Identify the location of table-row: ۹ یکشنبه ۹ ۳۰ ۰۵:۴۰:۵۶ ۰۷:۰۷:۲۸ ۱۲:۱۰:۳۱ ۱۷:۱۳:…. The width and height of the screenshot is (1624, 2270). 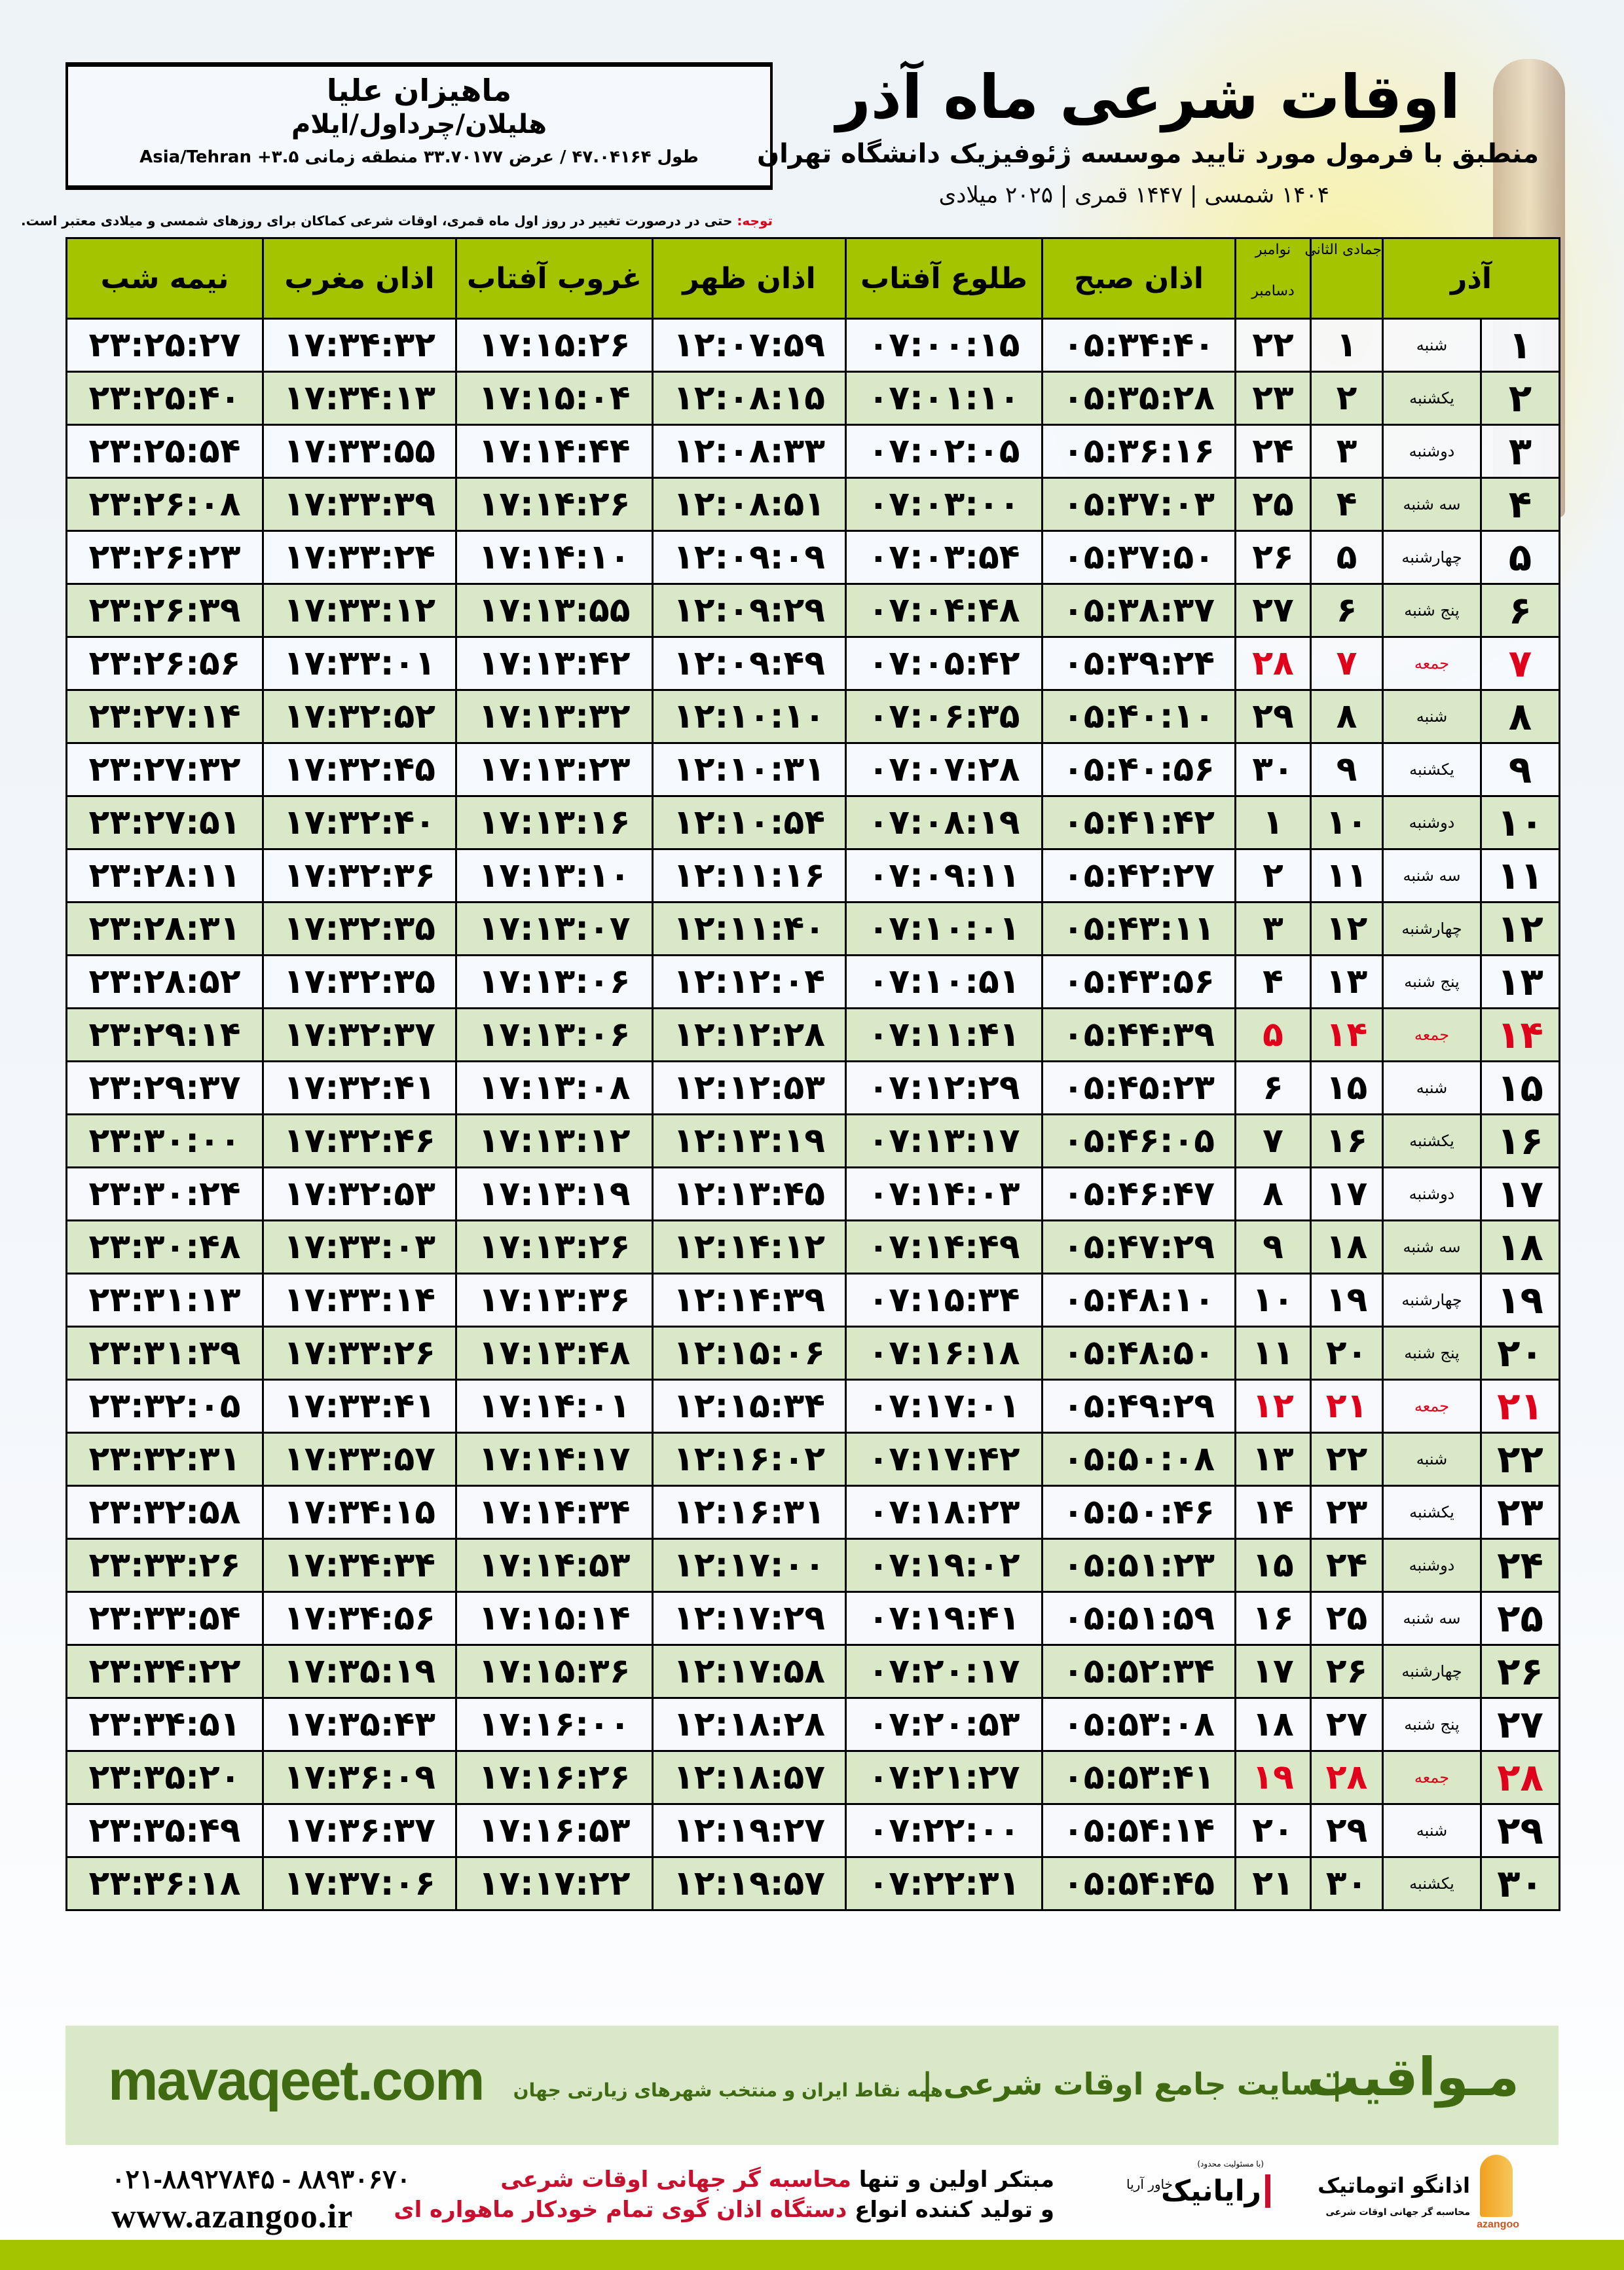
(812, 769).